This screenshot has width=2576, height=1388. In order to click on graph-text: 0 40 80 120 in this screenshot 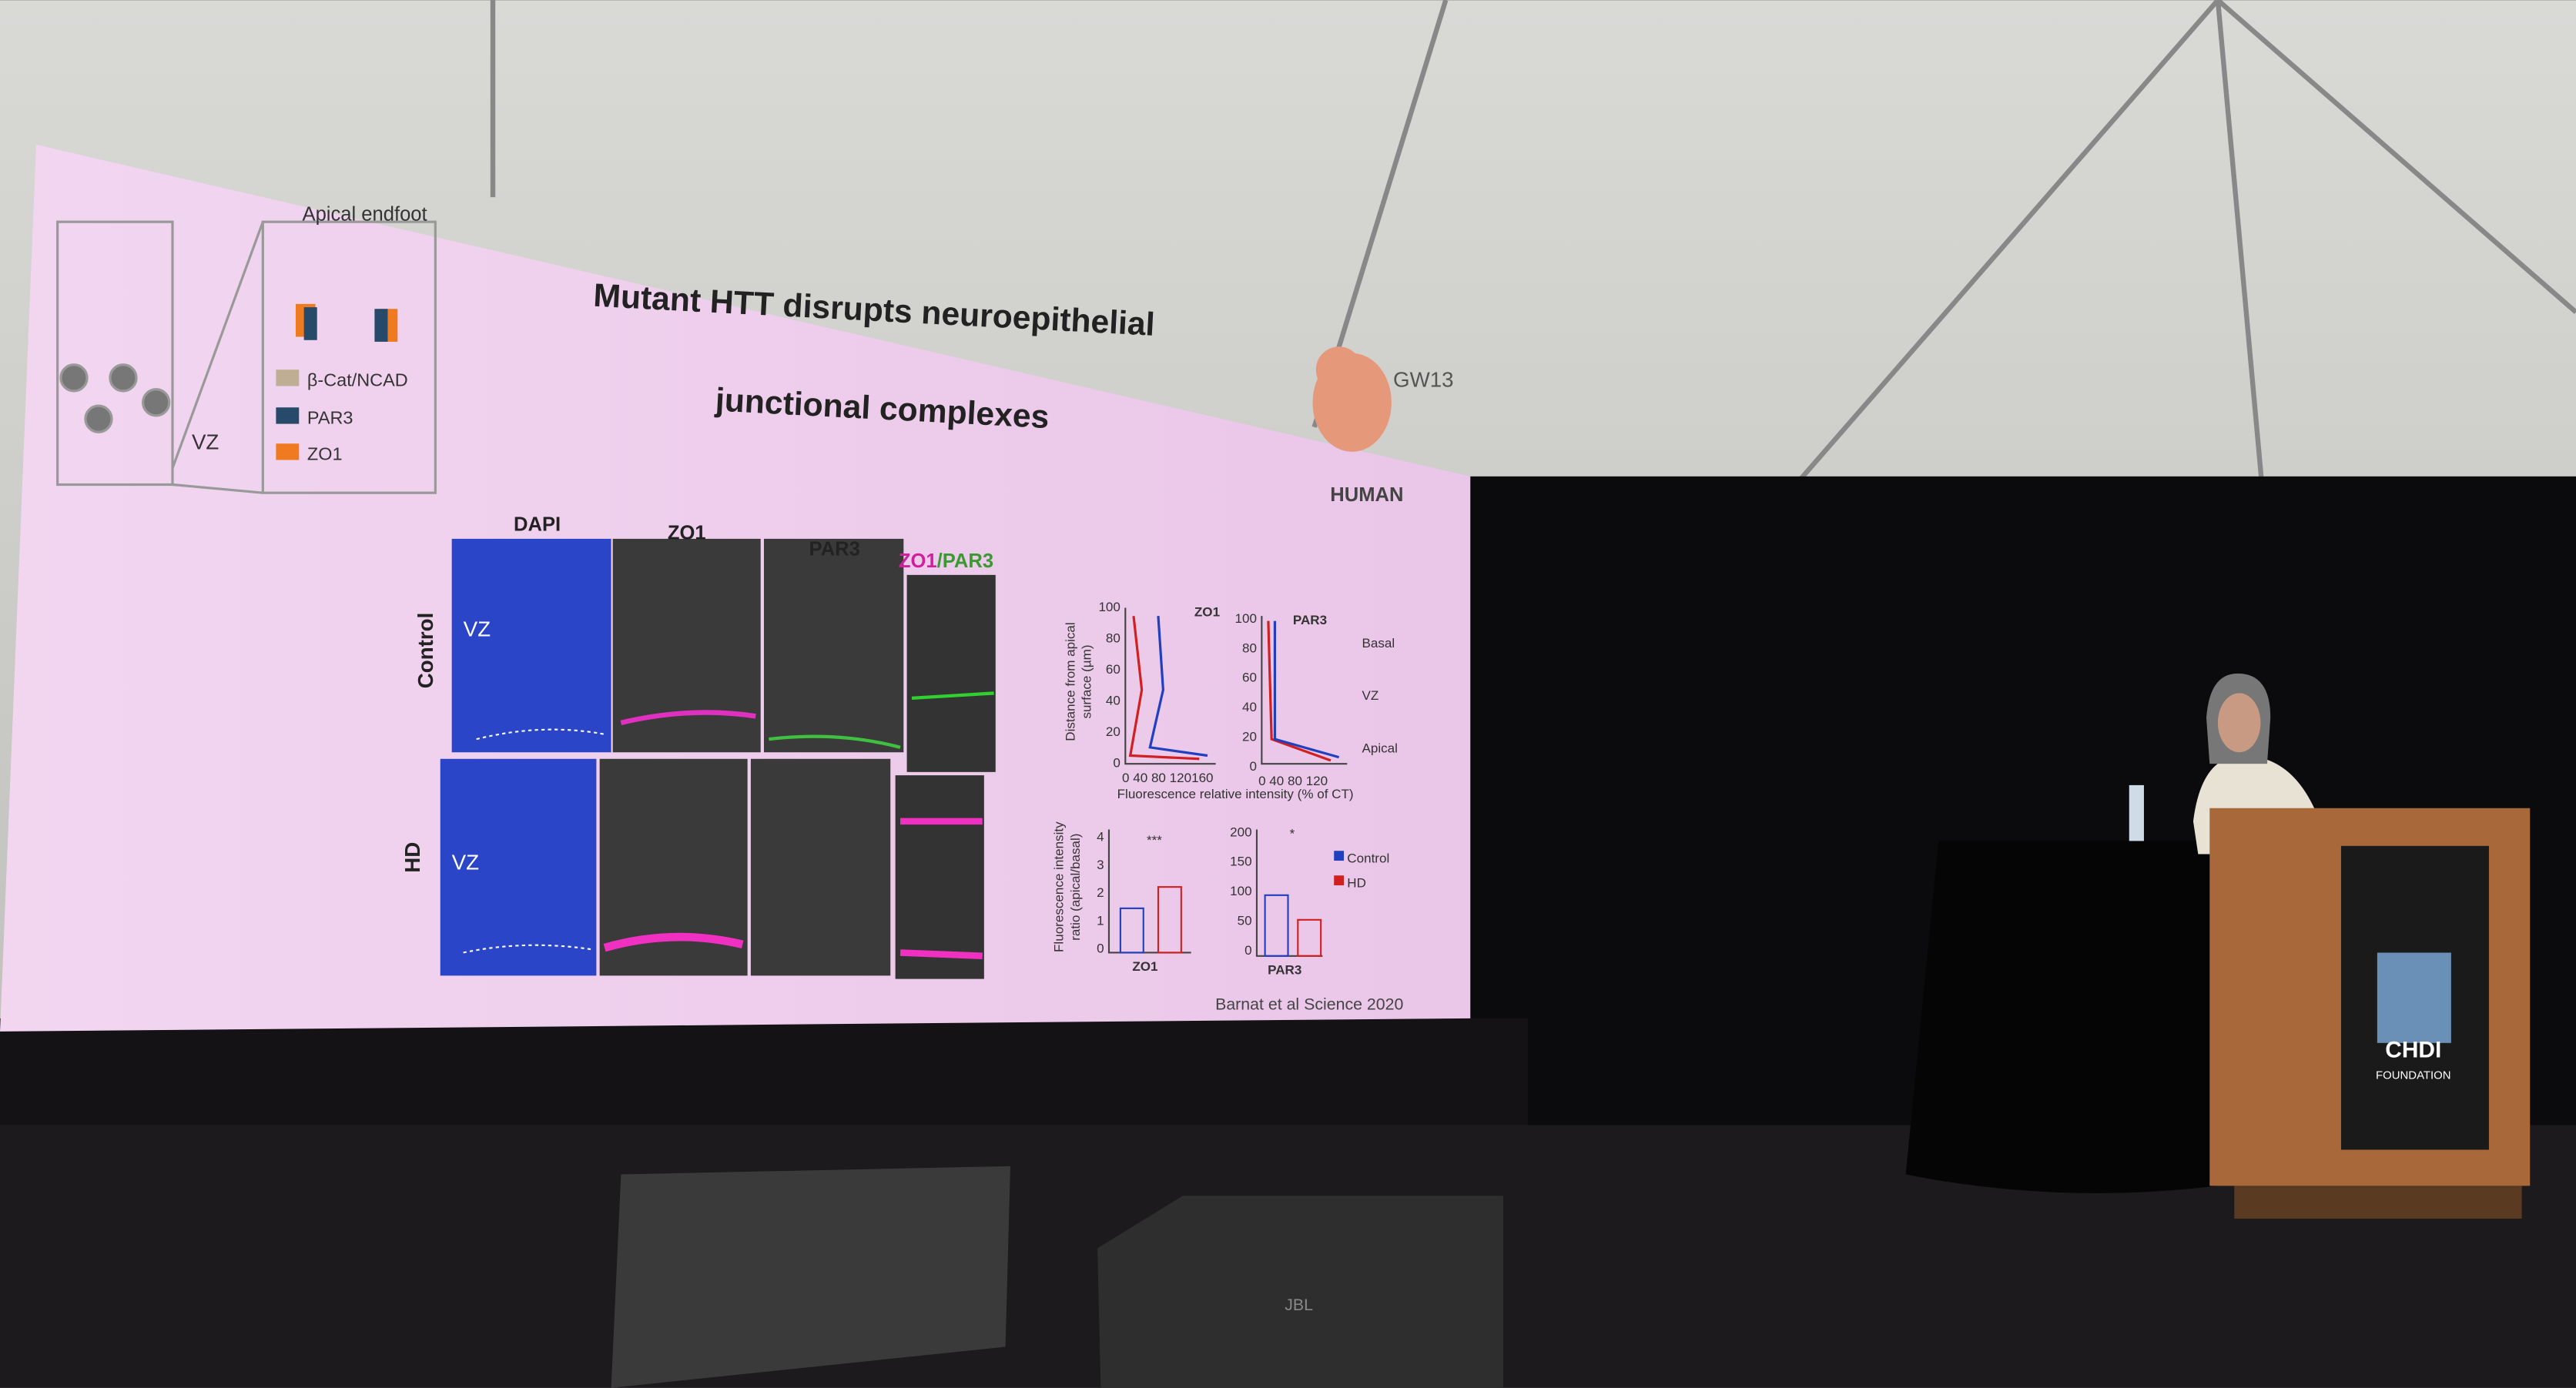, I will do `click(1293, 781)`.